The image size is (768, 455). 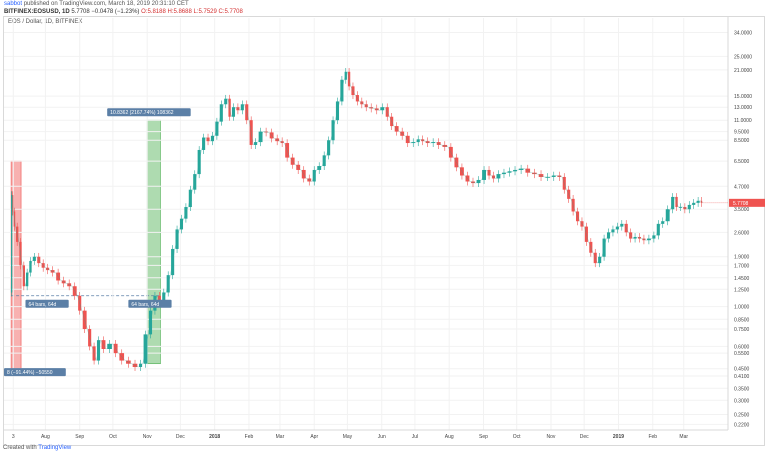 I want to click on price-tick-label: 9.5000, so click(x=742, y=133).